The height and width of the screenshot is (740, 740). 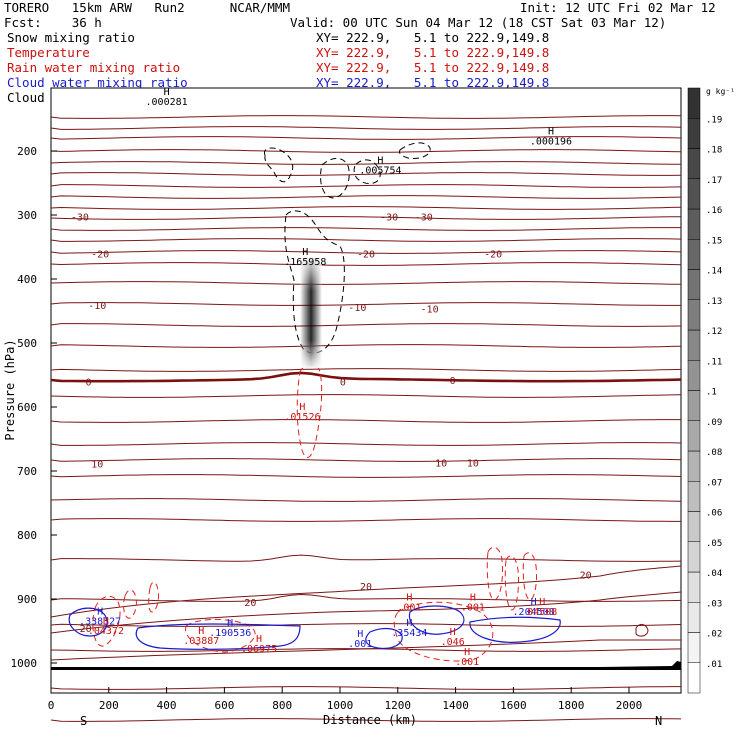 What do you see at coordinates (27, 279) in the screenshot?
I see `y-tick-label: 400` at bounding box center [27, 279].